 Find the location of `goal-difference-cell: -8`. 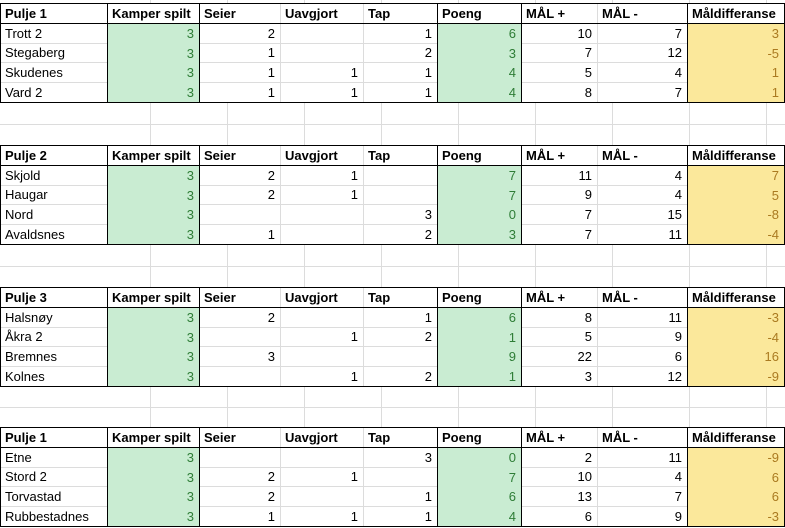

goal-difference-cell: -8 is located at coordinates (735, 215).